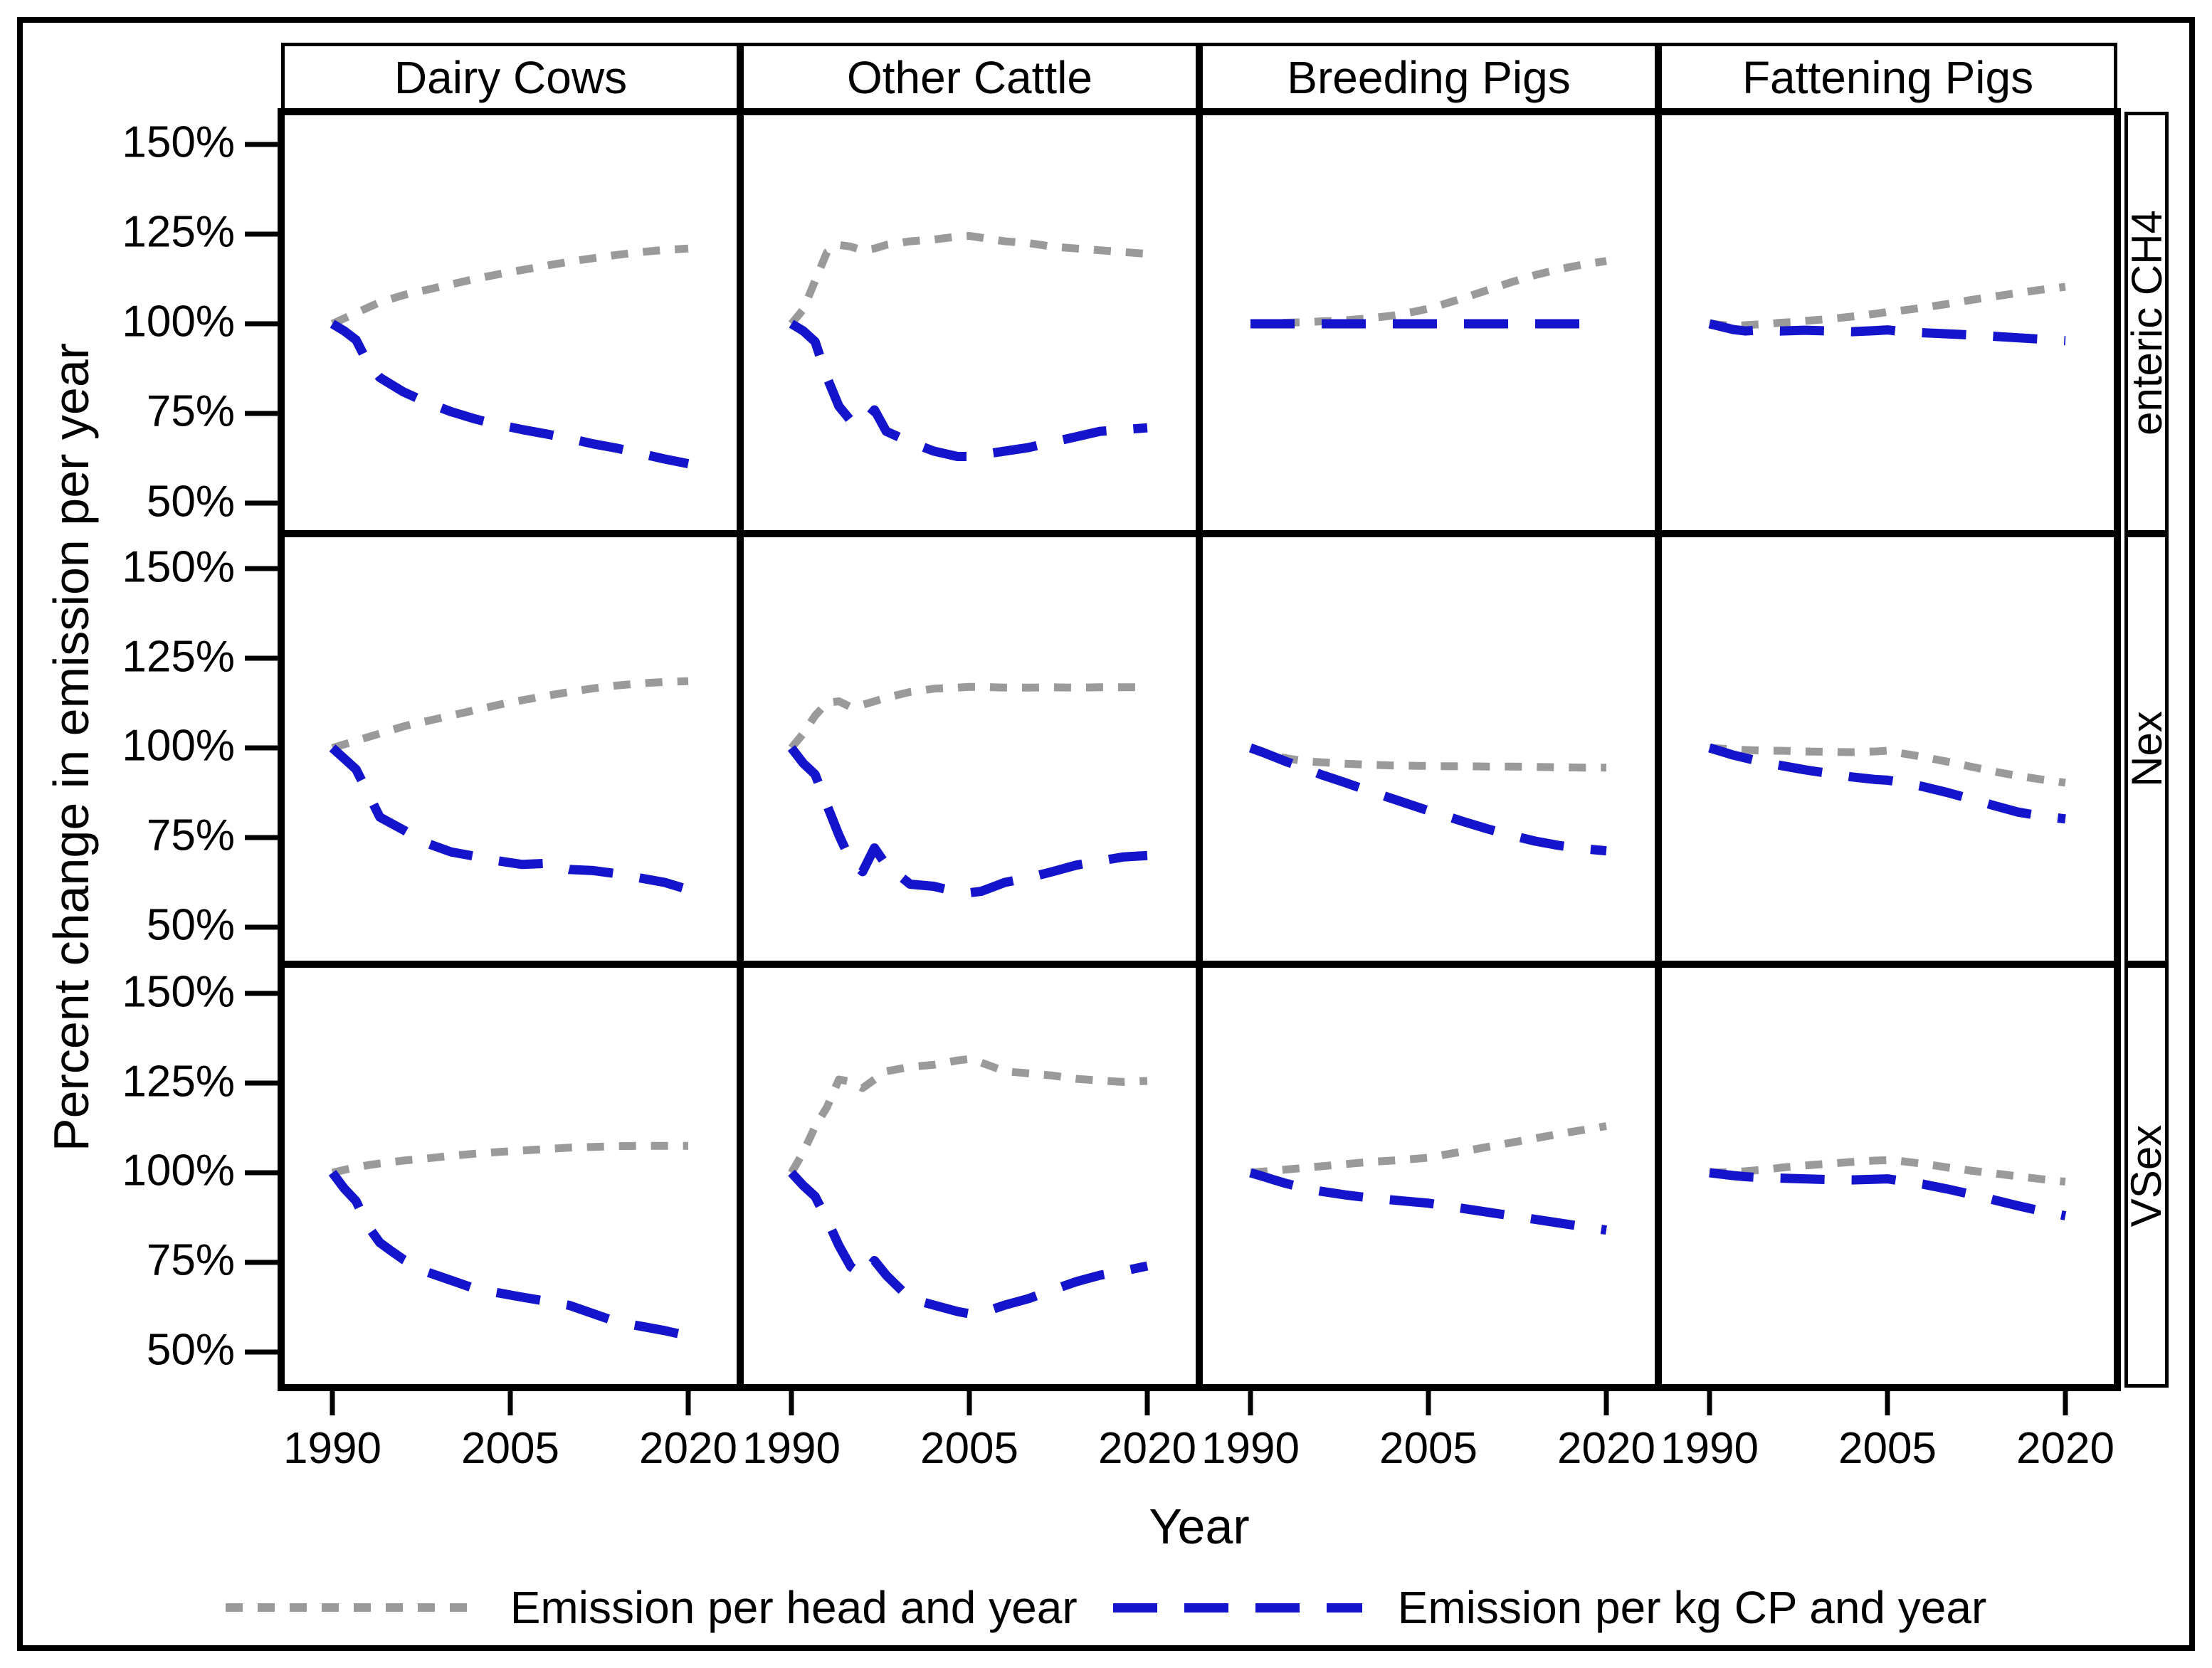  I want to click on series-emission-per-head-Dairy Cows-VSex, so click(509, 1159).